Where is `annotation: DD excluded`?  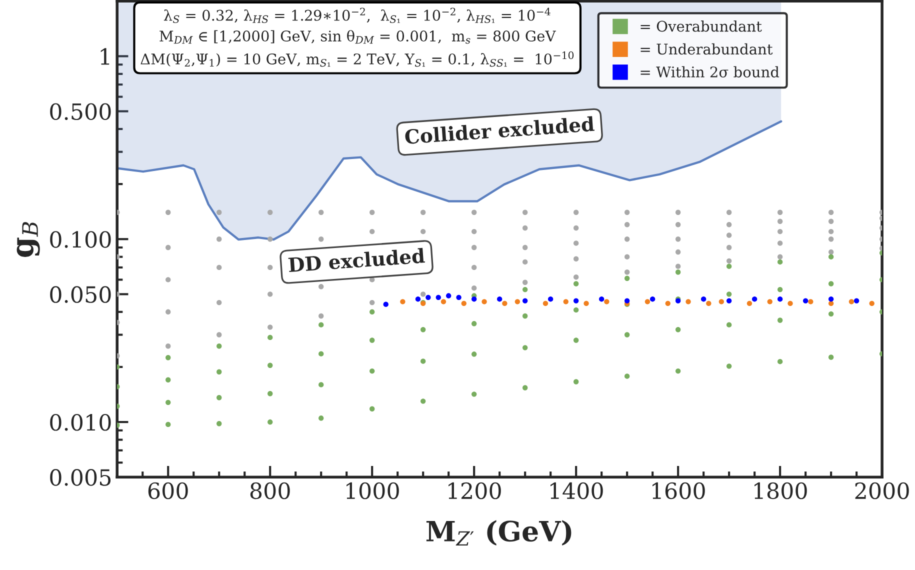
annotation: DD excluded is located at coordinates (357, 260).